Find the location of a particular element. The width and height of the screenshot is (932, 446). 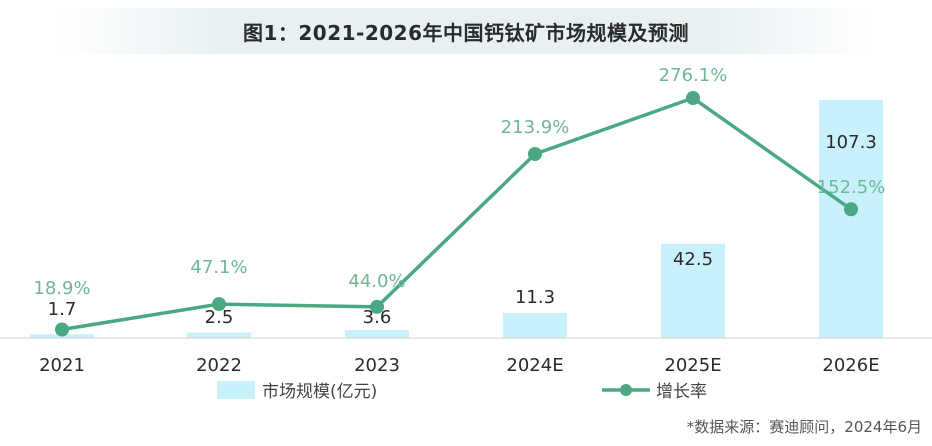

growth-rate-label: 276.1% is located at coordinates (693, 75).